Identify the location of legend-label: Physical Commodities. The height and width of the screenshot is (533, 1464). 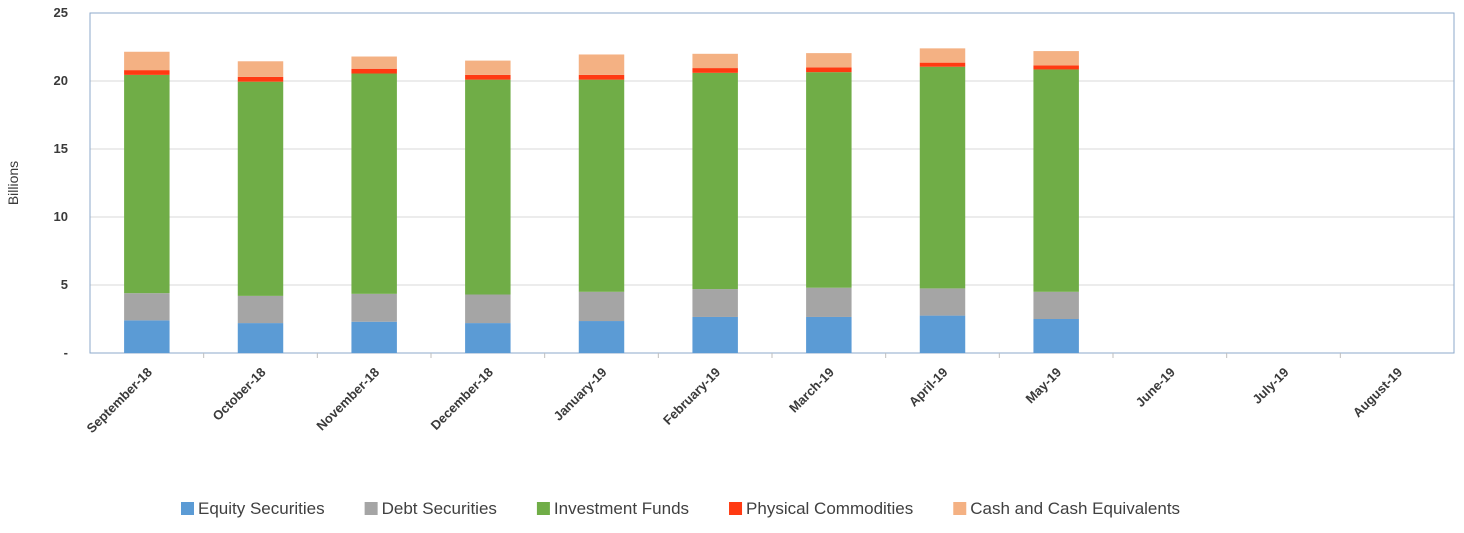
(829, 508).